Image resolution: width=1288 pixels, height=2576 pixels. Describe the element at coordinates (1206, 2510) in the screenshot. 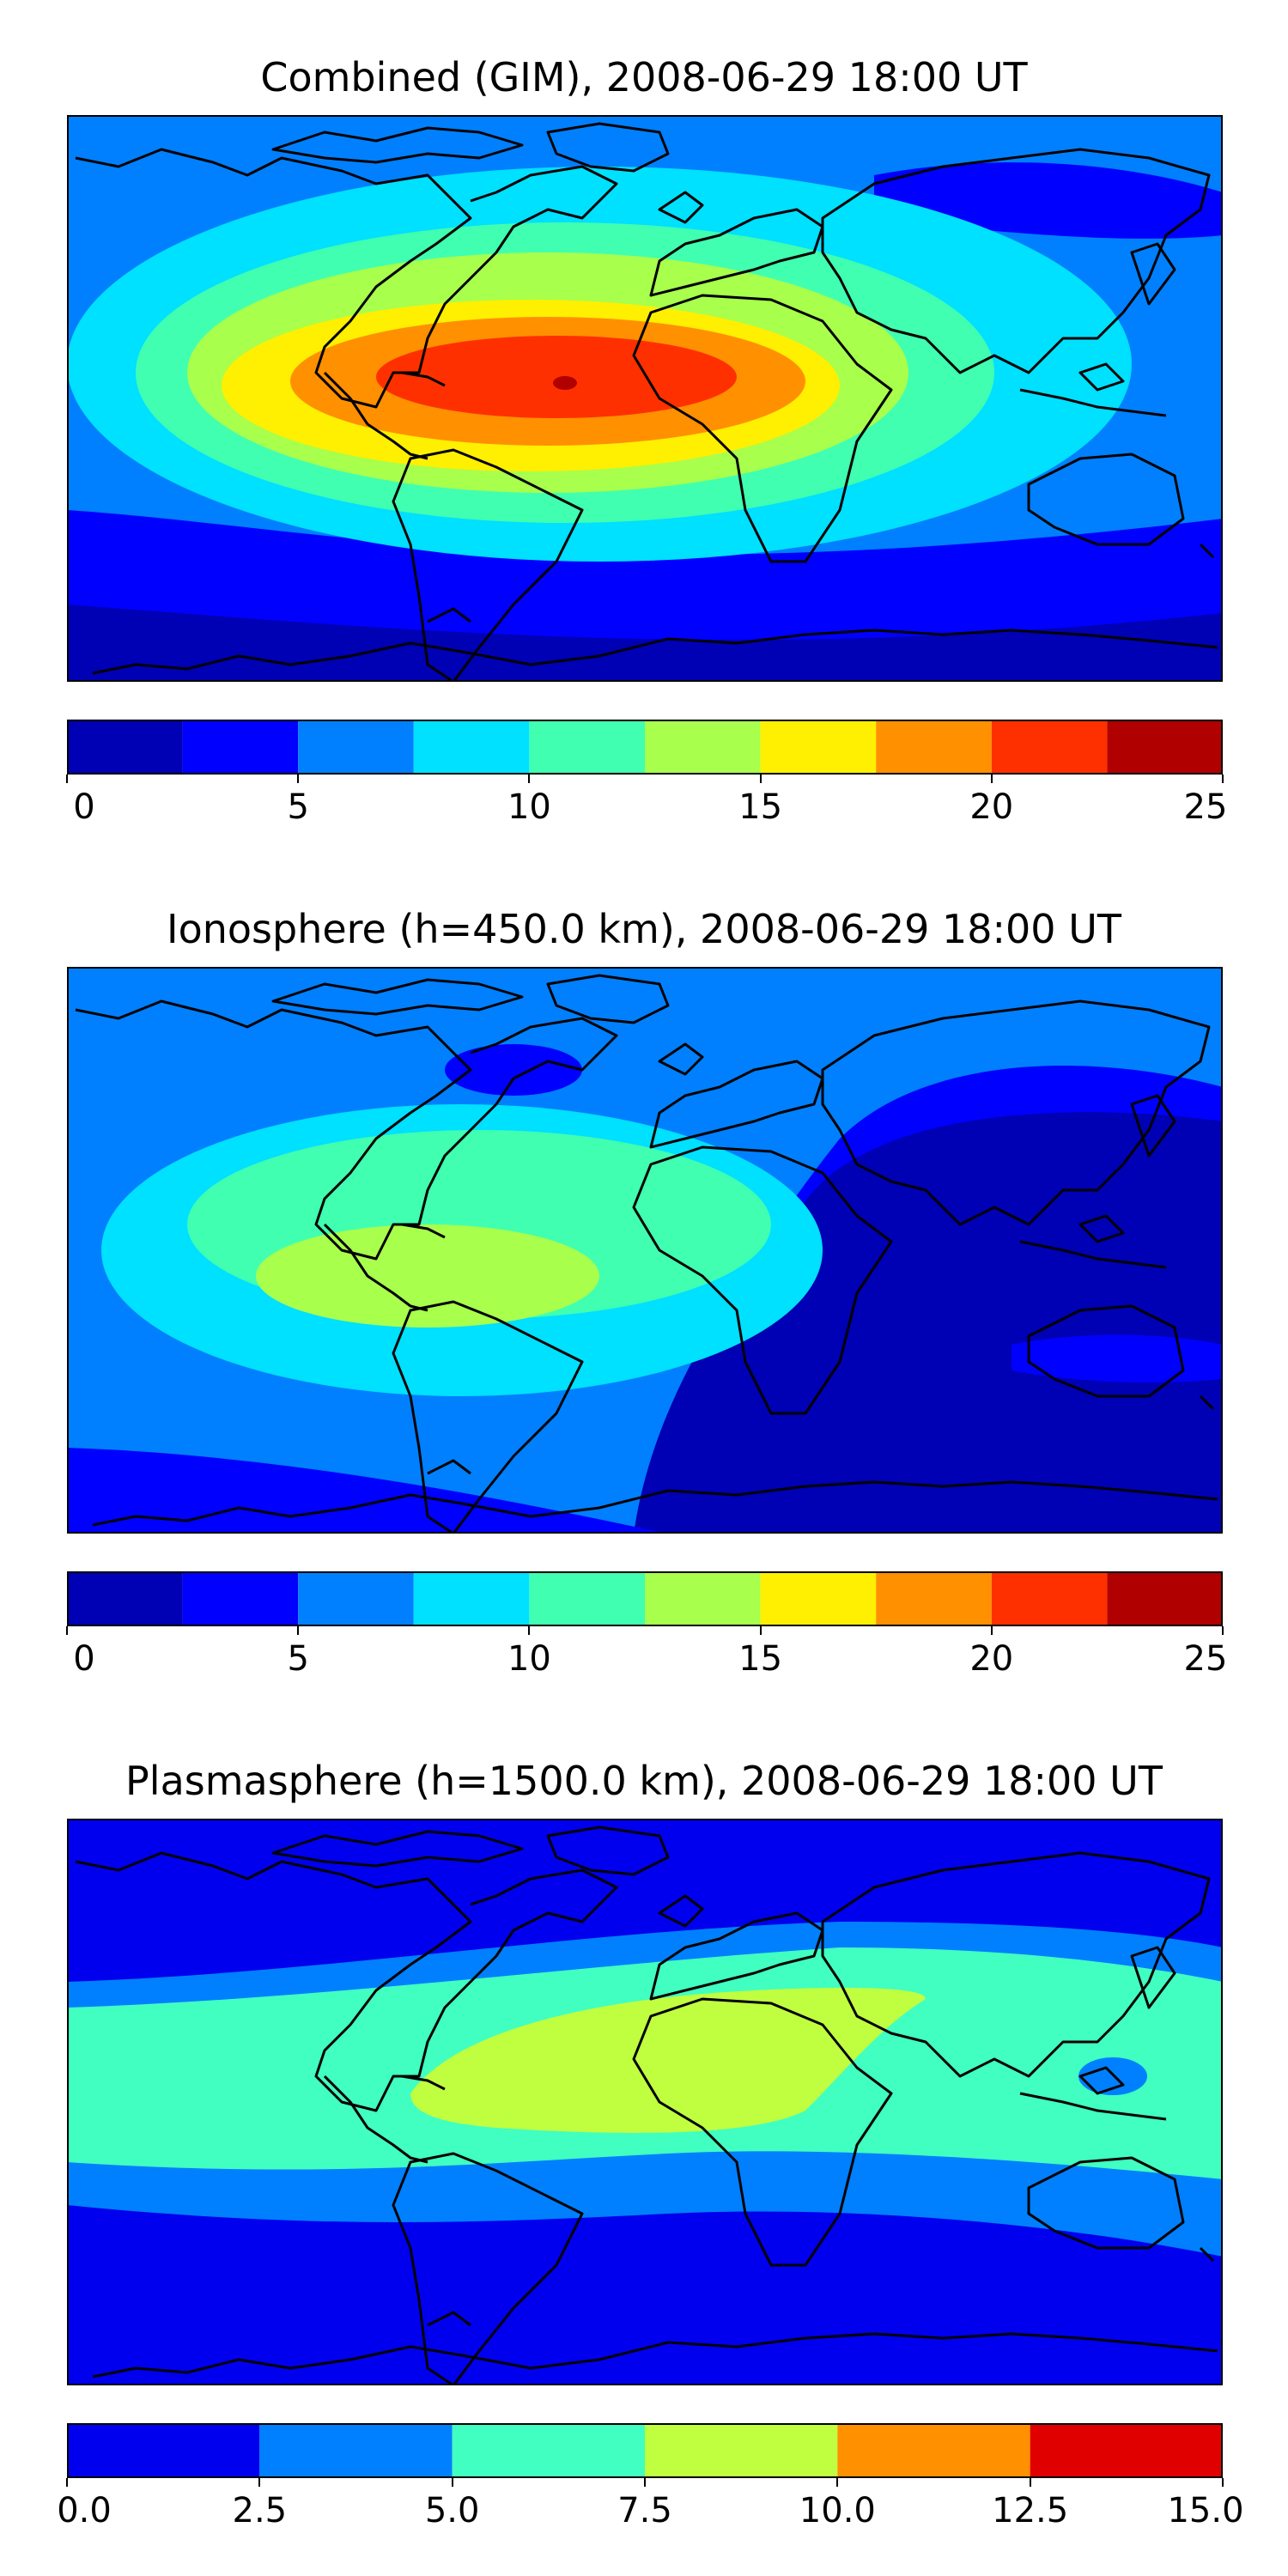

I see `colorbar-tick-label: 15.0` at that location.